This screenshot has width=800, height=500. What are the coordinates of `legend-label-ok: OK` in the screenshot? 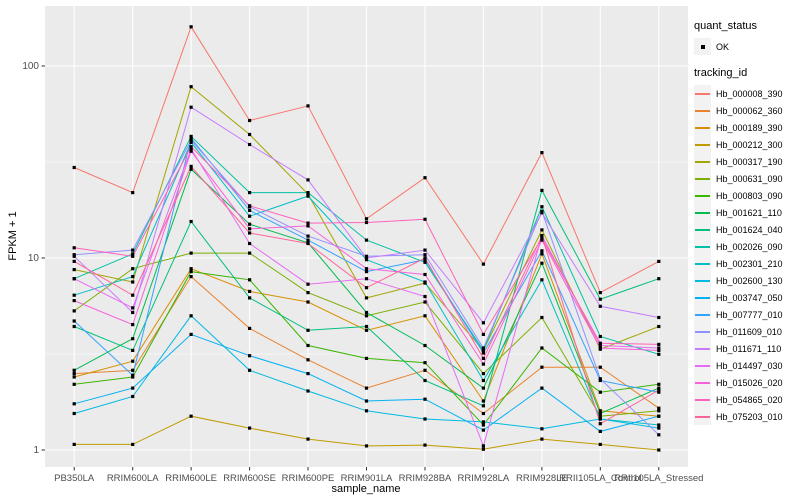 It's located at (723, 46).